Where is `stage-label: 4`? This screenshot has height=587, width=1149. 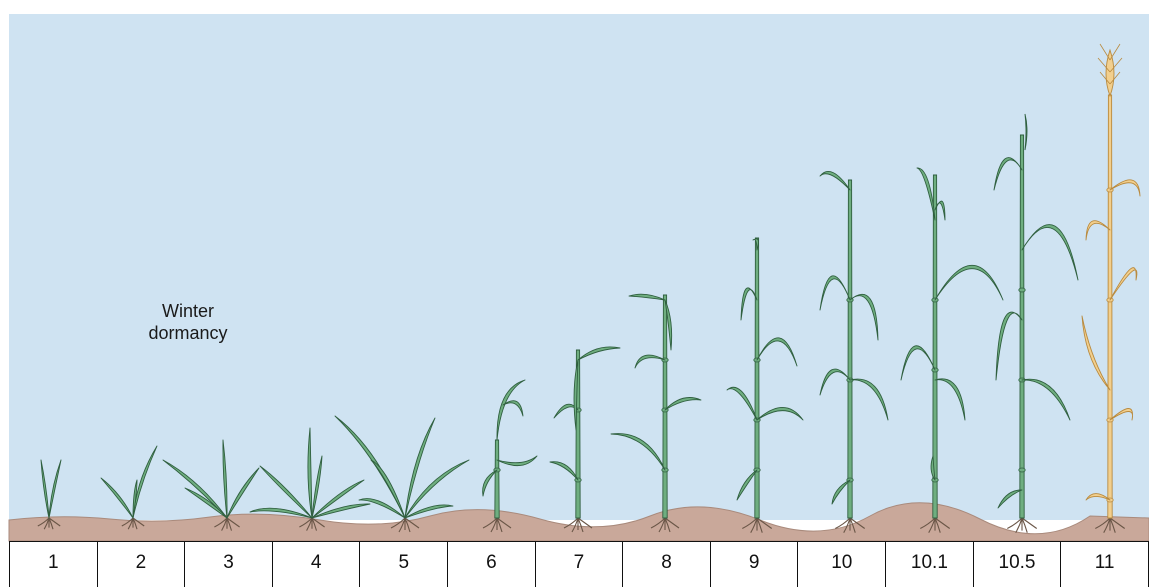
stage-label: 4 is located at coordinates (317, 564).